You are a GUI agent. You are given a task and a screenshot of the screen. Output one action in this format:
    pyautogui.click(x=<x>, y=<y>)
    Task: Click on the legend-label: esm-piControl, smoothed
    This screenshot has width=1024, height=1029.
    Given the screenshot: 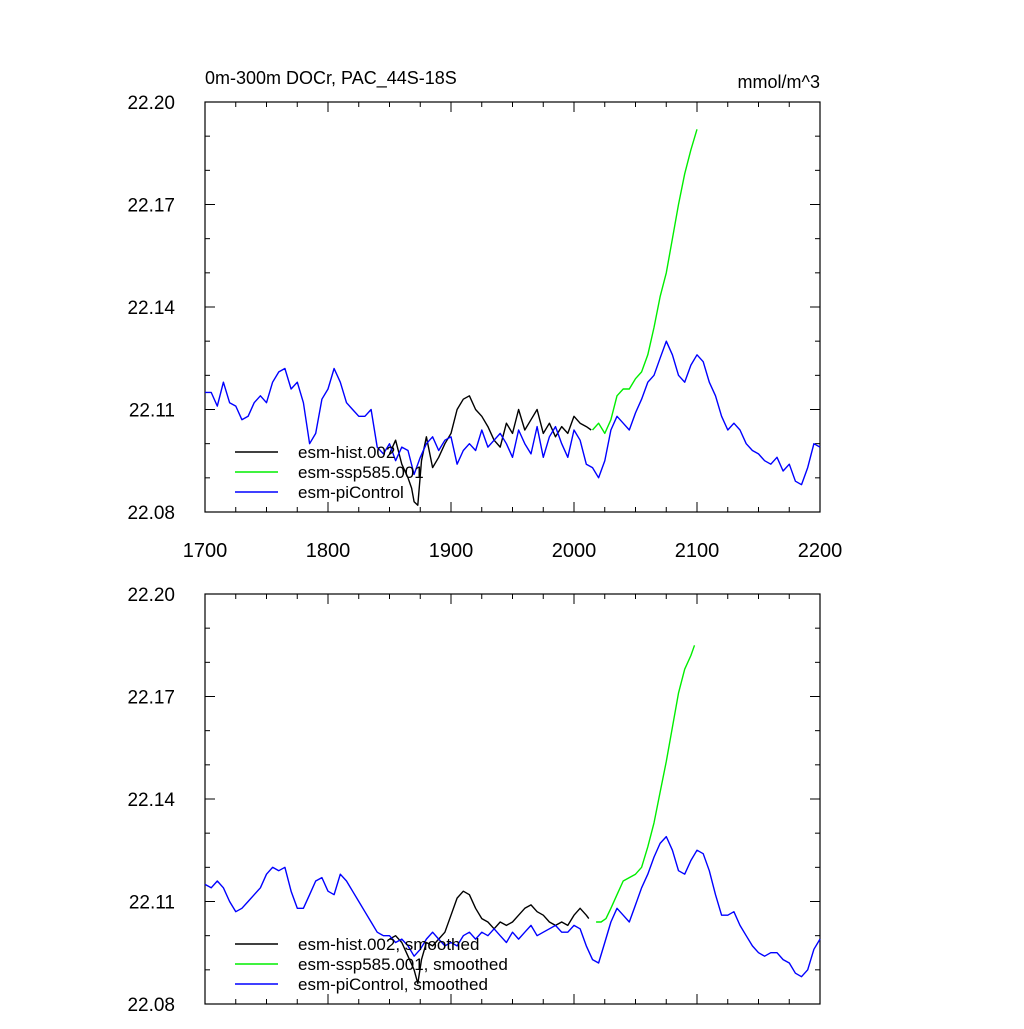 What is the action you would take?
    pyautogui.click(x=393, y=984)
    